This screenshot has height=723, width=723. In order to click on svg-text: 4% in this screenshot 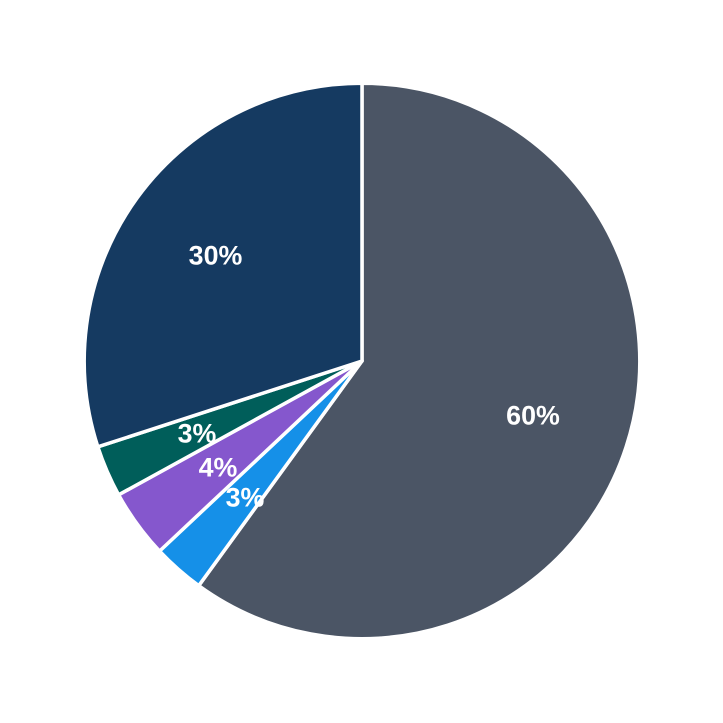, I will do `click(218, 468)`.